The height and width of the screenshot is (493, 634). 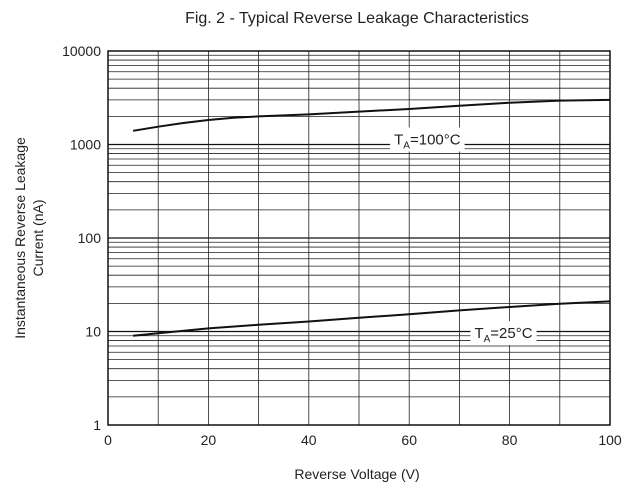 What do you see at coordinates (356, 474) in the screenshot?
I see `x-axis-label: Reverse Voltage (V)` at bounding box center [356, 474].